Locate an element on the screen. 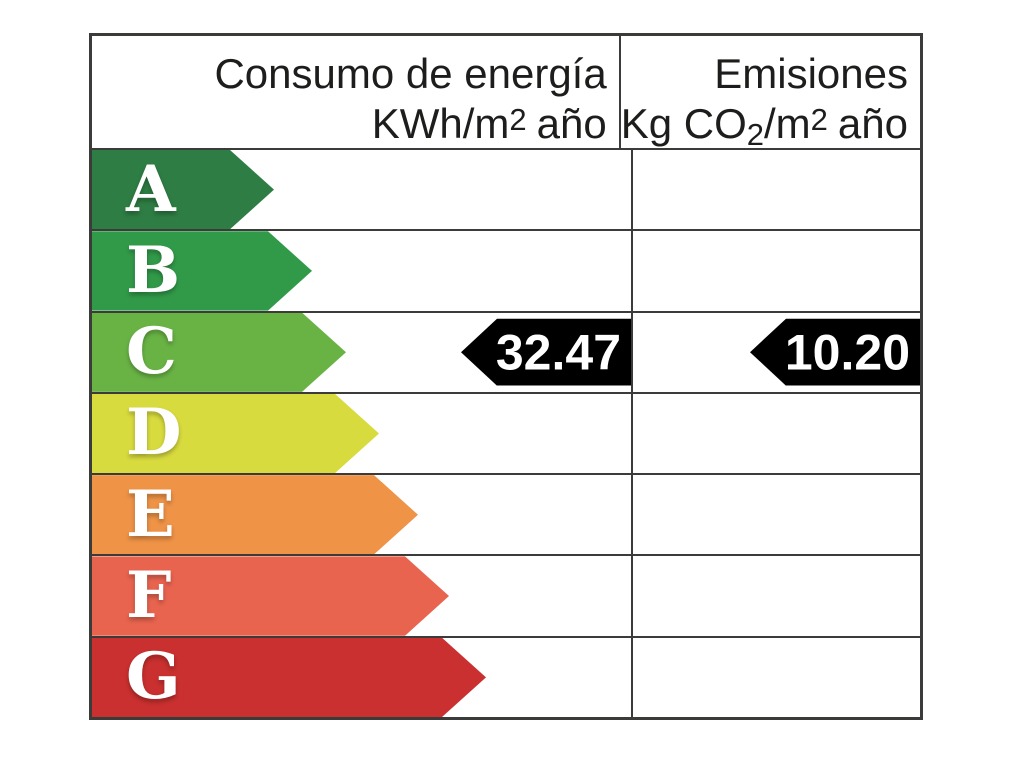 The width and height of the screenshot is (1020, 765). emissions-unit-subscript: 2 is located at coordinates (755, 134).